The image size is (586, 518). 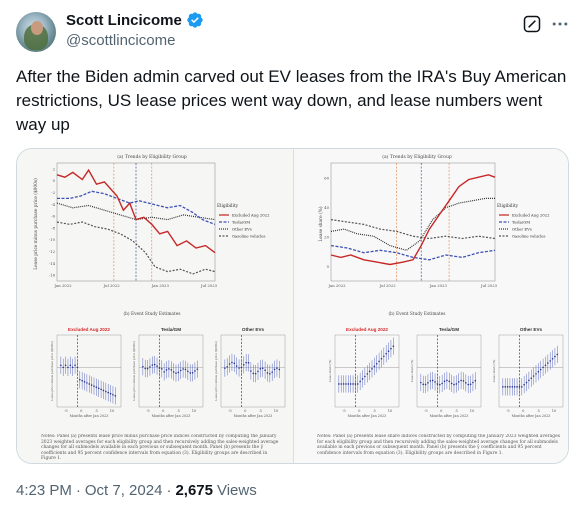 I want to click on y-tick-label: -4, so click(x=53, y=204).